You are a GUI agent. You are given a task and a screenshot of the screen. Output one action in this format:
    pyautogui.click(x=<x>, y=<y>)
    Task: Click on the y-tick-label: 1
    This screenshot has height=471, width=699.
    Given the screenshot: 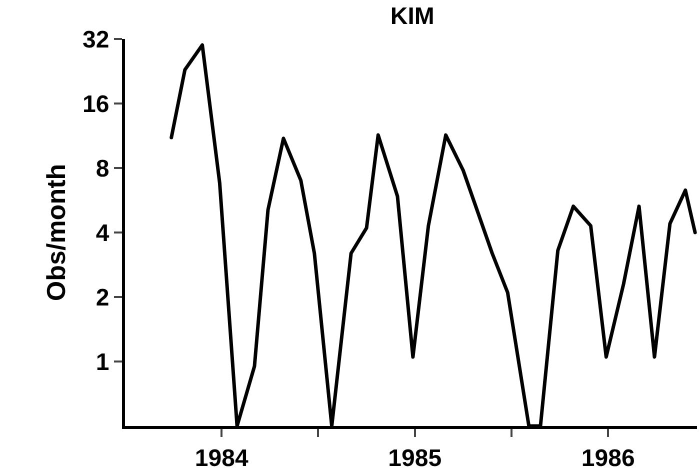 What is the action you would take?
    pyautogui.click(x=103, y=362)
    